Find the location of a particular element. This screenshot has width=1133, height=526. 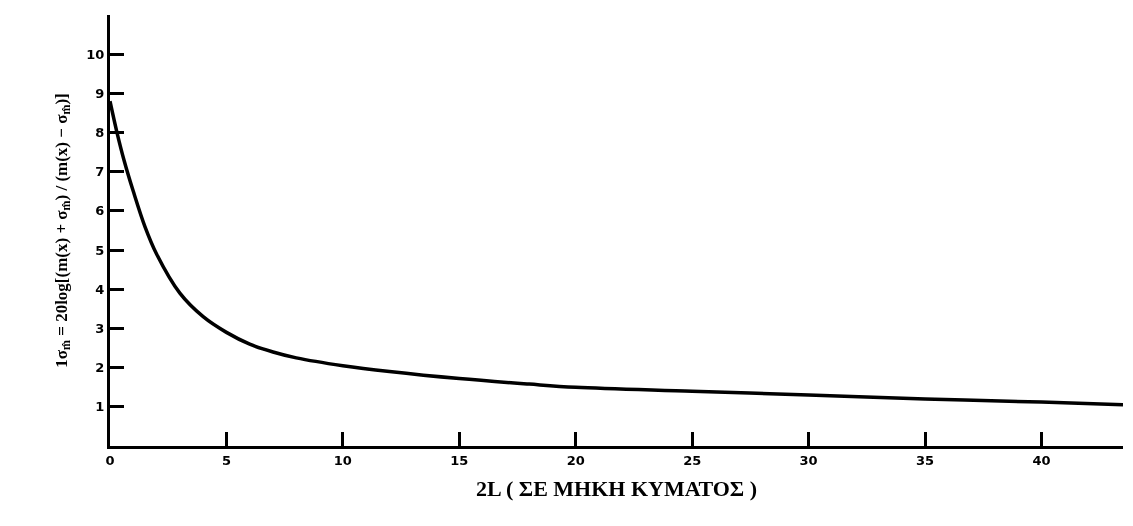

y-tick-label: 7 is located at coordinates (100, 172).